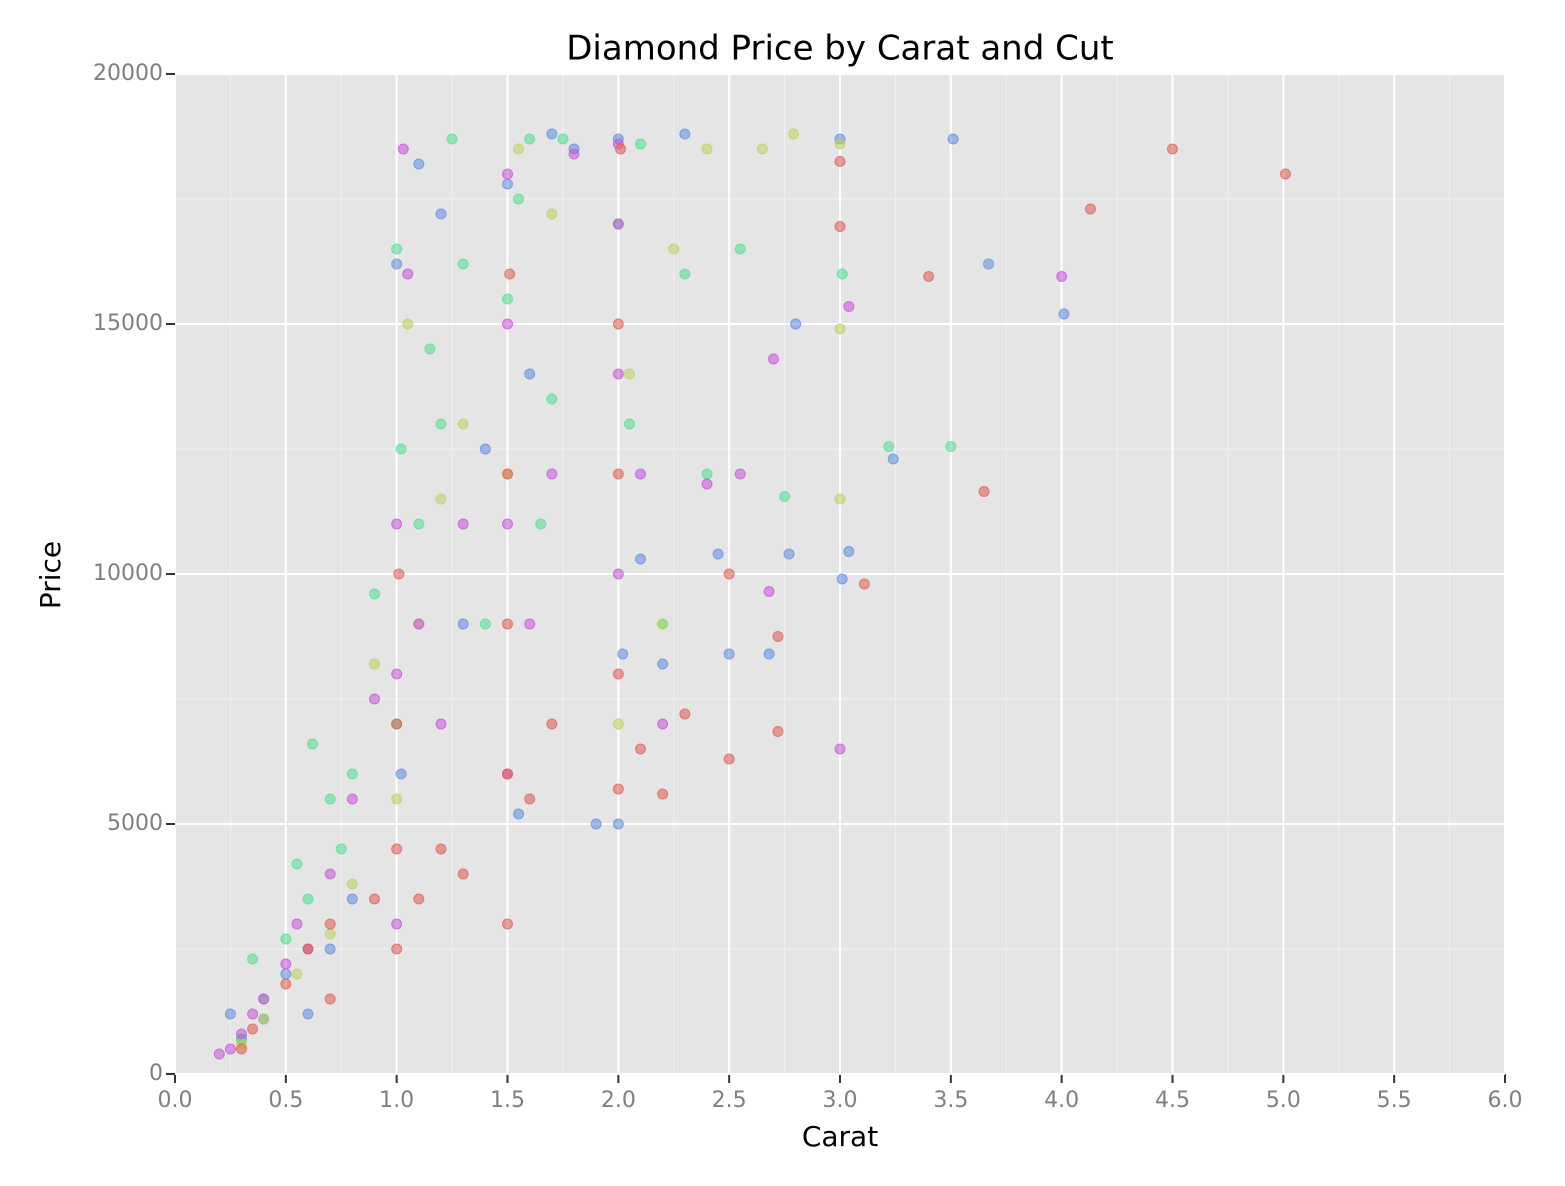  I want to click on x-tick-label: 2.0, so click(618, 1100).